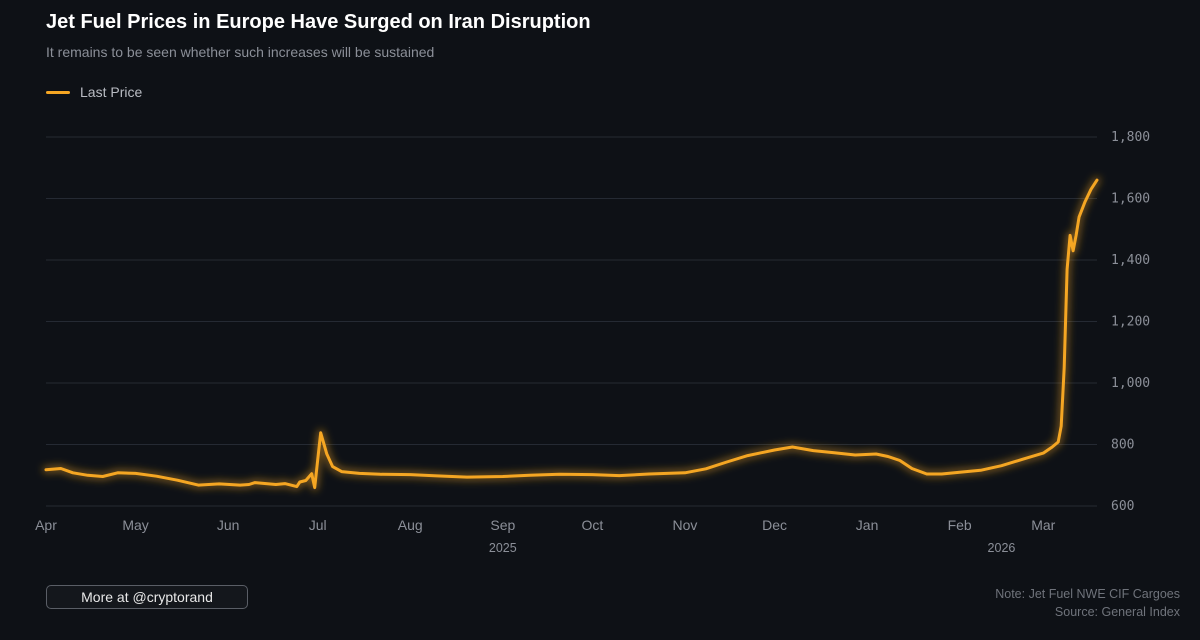 This screenshot has height=640, width=1200. What do you see at coordinates (867, 525) in the screenshot?
I see `x-tick-label: Jan` at bounding box center [867, 525].